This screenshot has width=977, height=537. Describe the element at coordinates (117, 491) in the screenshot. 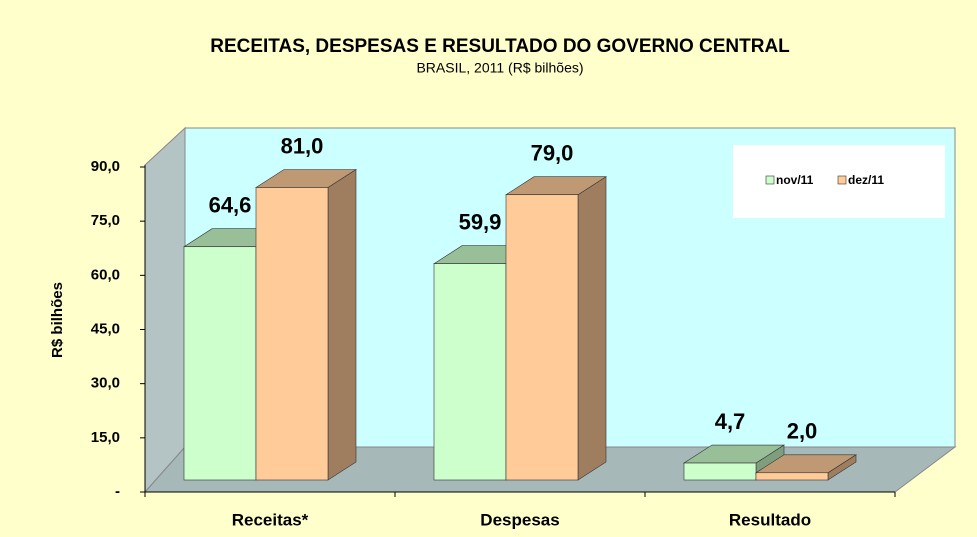

I see `y-tick-label: -` at that location.